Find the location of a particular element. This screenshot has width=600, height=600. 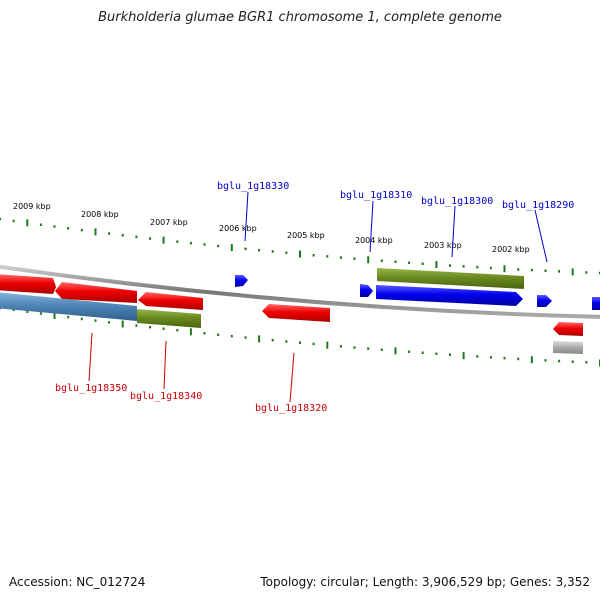

gene-arrow-bglu-1g18340 is located at coordinates (170, 301).